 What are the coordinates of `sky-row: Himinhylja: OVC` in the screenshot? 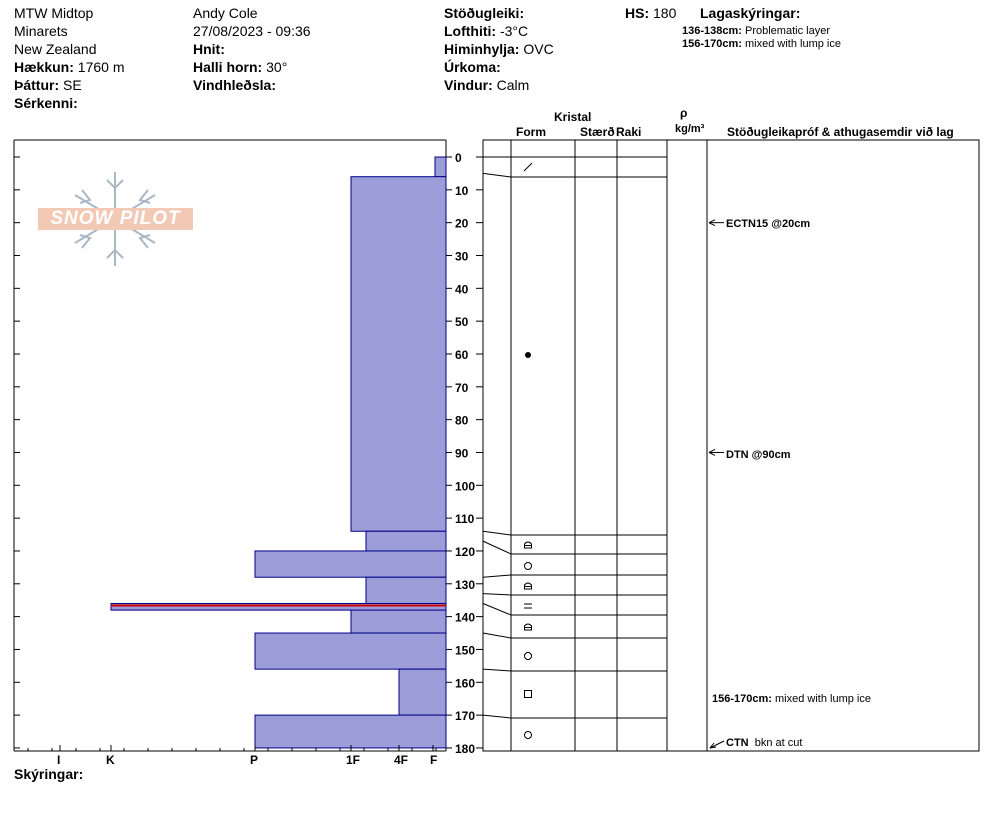 It's located at (499, 49).